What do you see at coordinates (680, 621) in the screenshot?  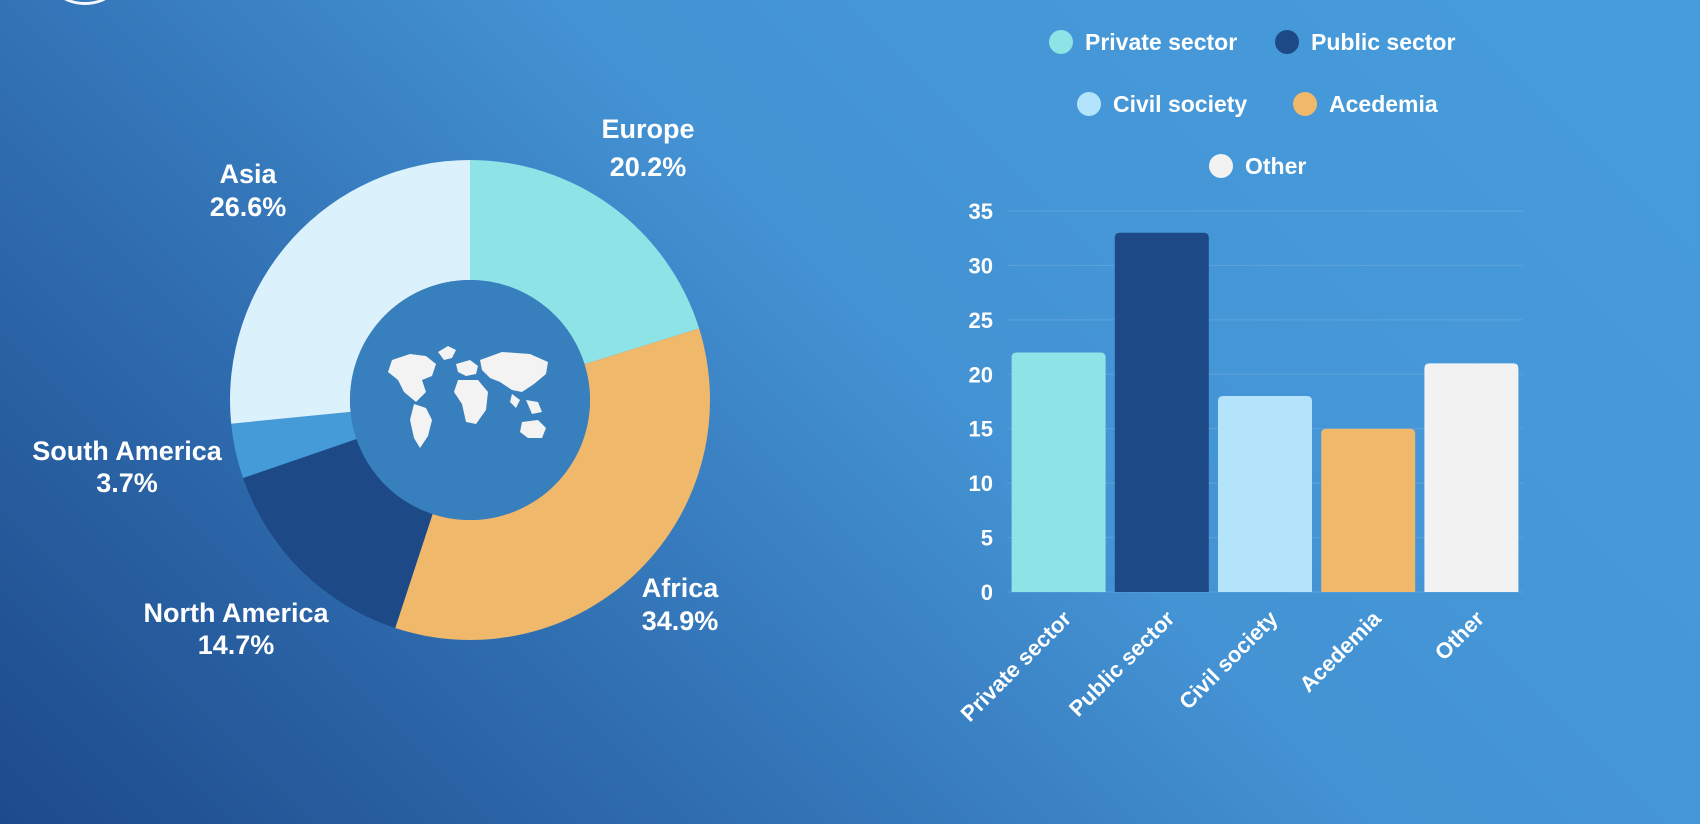 I see `slice-percent-africa: 34.9%` at bounding box center [680, 621].